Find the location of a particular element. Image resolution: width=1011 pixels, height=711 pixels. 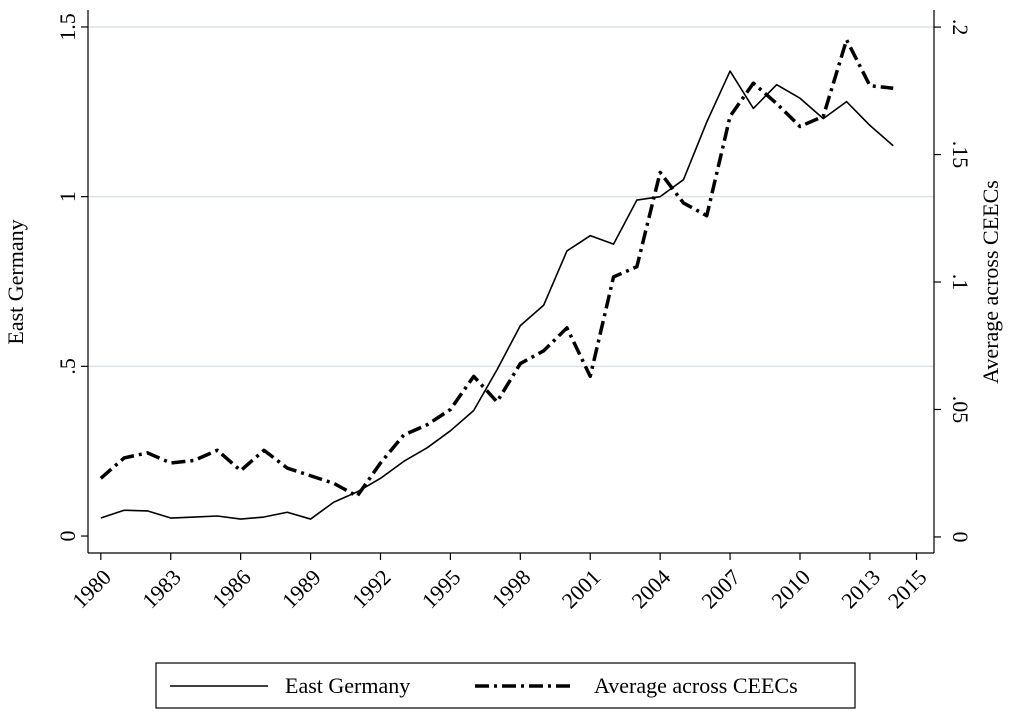

y-axis-title: East Germany is located at coordinates (15, 281).